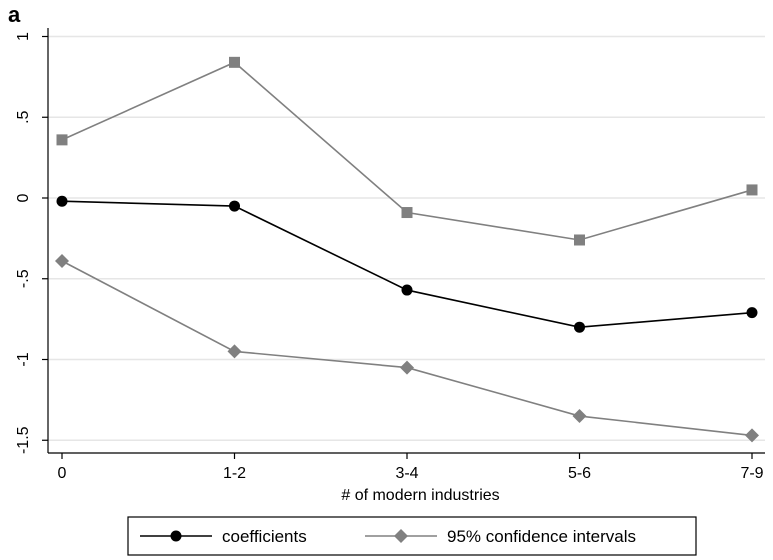 This screenshot has height=560, width=773. I want to click on x-tick-label: 7-9, so click(751, 473).